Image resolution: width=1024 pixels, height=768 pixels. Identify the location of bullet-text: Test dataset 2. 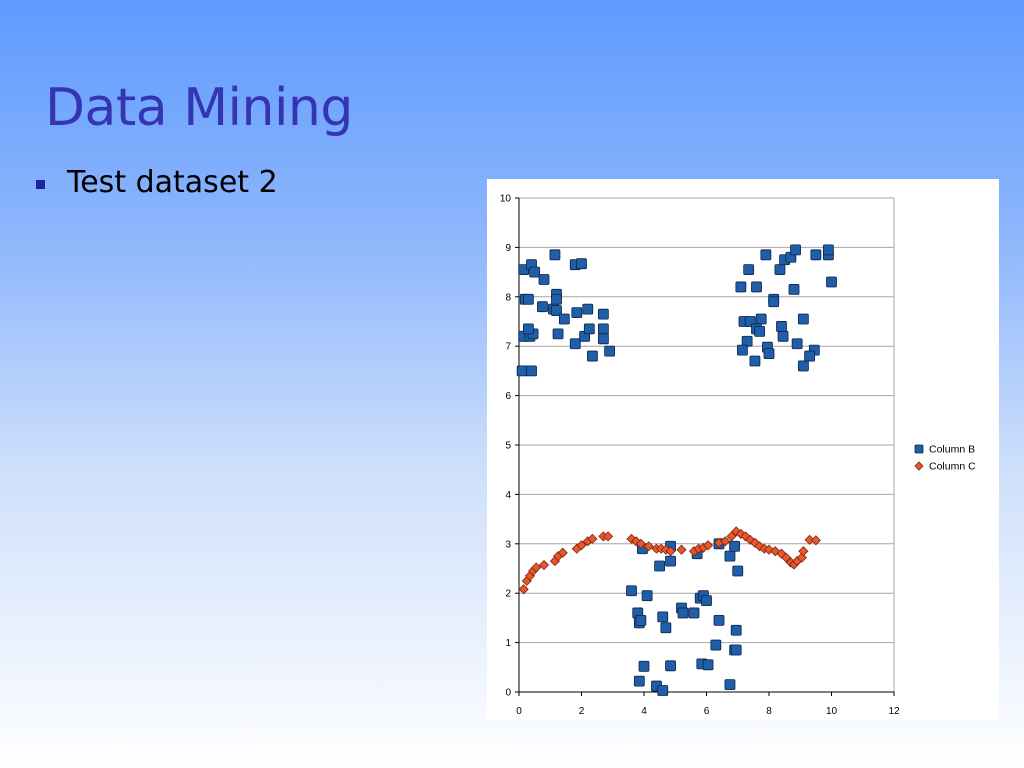
(172, 182).